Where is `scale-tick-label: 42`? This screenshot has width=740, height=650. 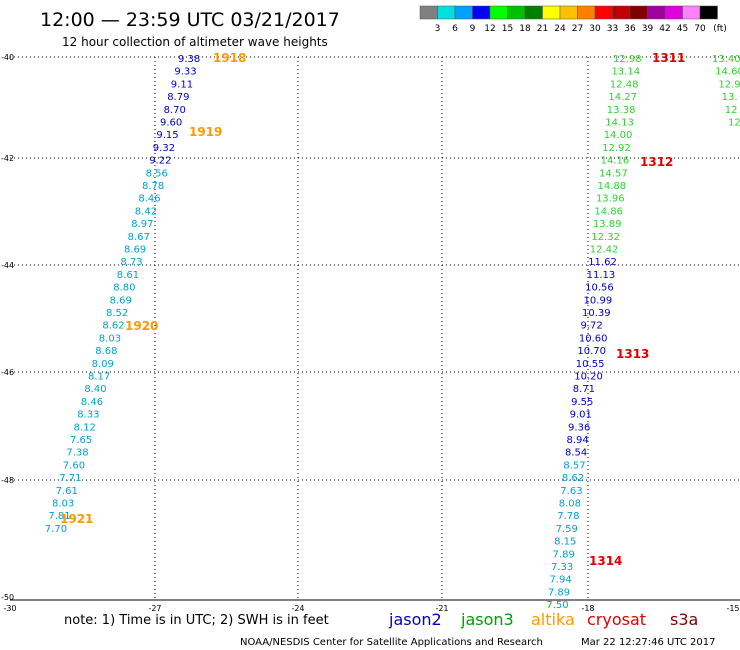 scale-tick-label: 42 is located at coordinates (664, 29).